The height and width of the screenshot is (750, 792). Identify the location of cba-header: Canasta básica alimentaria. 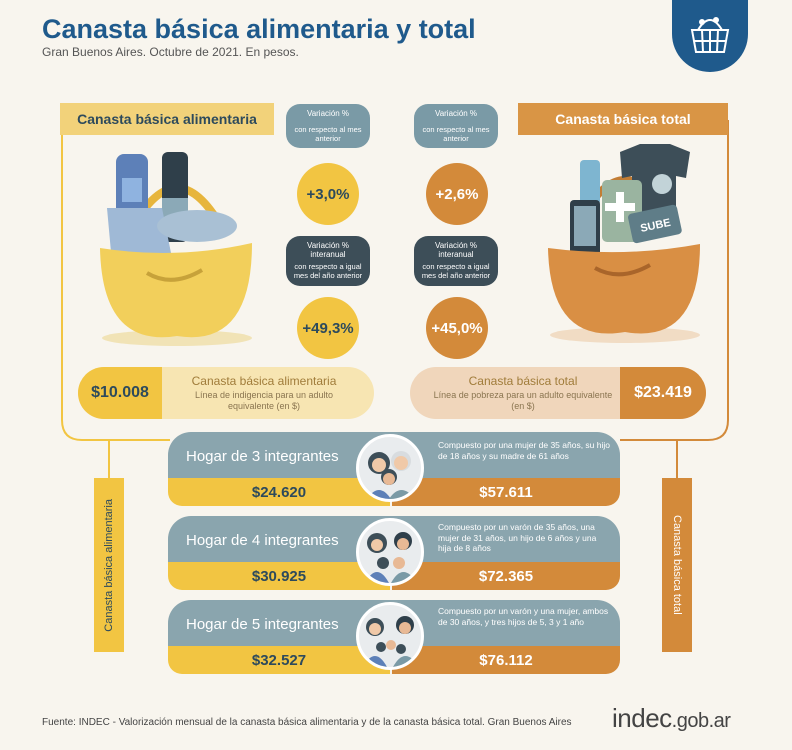
(167, 119).